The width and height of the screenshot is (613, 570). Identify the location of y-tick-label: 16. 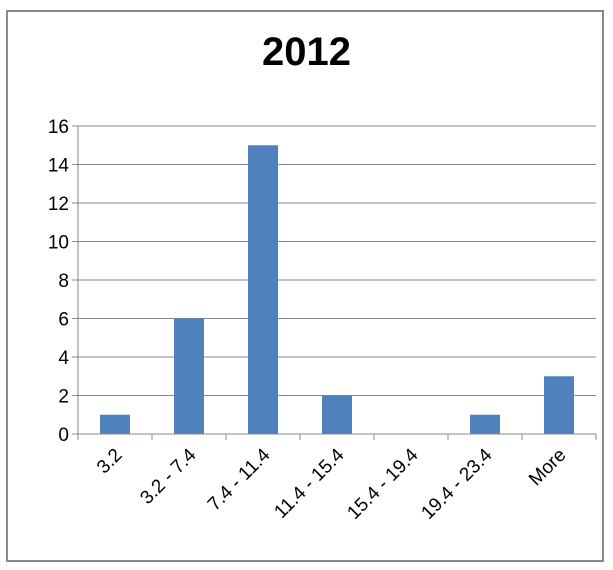
(58, 127).